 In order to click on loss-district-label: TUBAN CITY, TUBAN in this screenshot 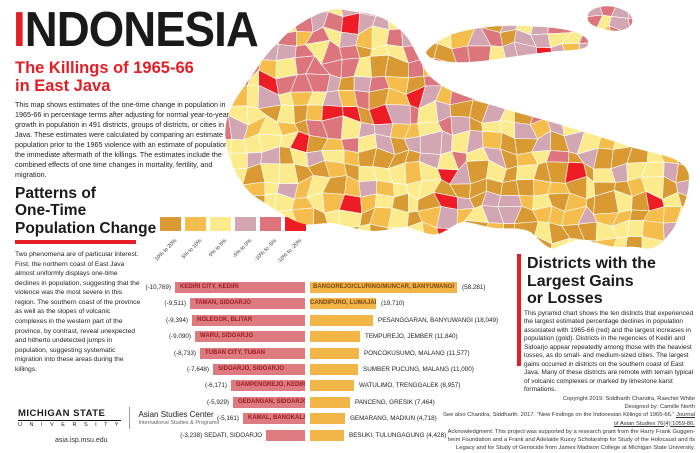, I will do `click(235, 352)`.